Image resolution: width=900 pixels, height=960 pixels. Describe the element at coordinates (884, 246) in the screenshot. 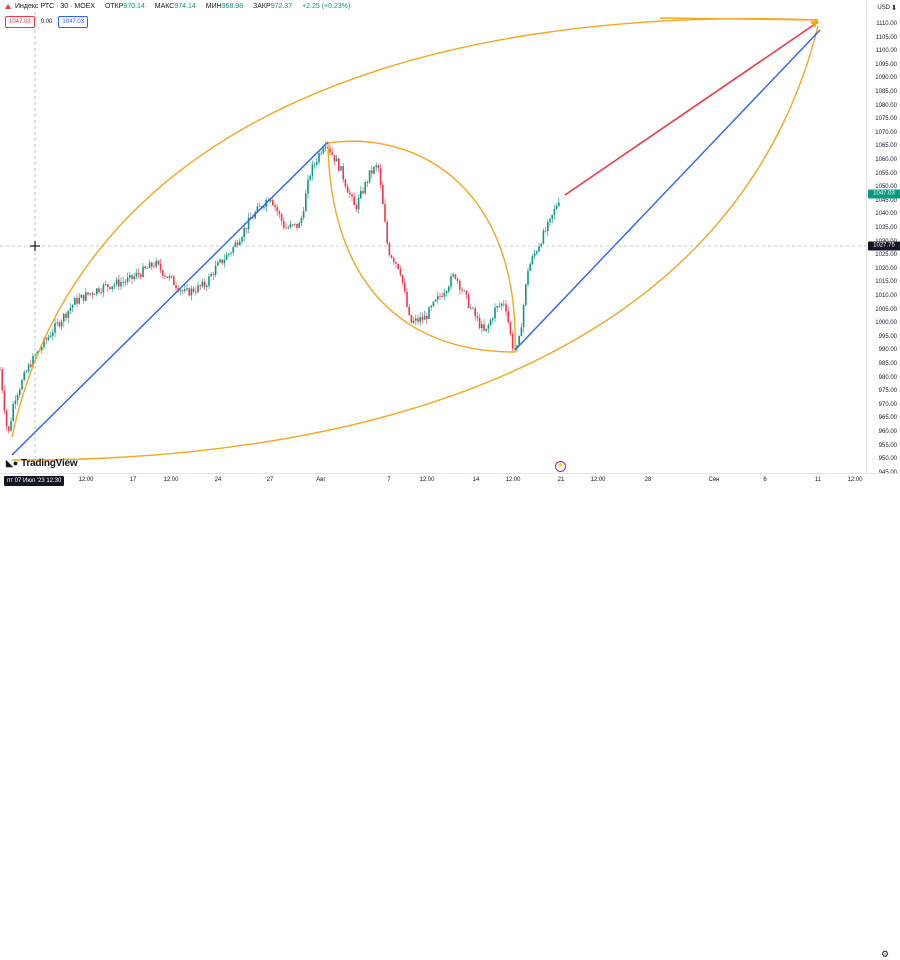

I see `crosshair-price-label: 1027.75` at that location.